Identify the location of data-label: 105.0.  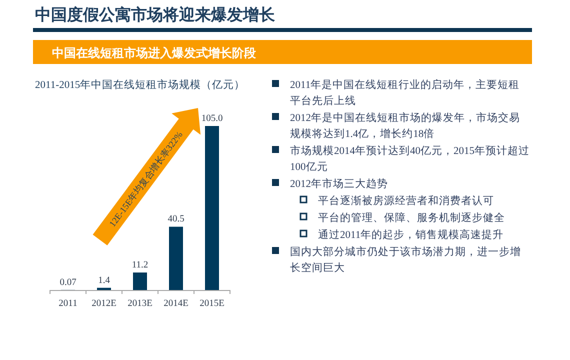
(212, 119).